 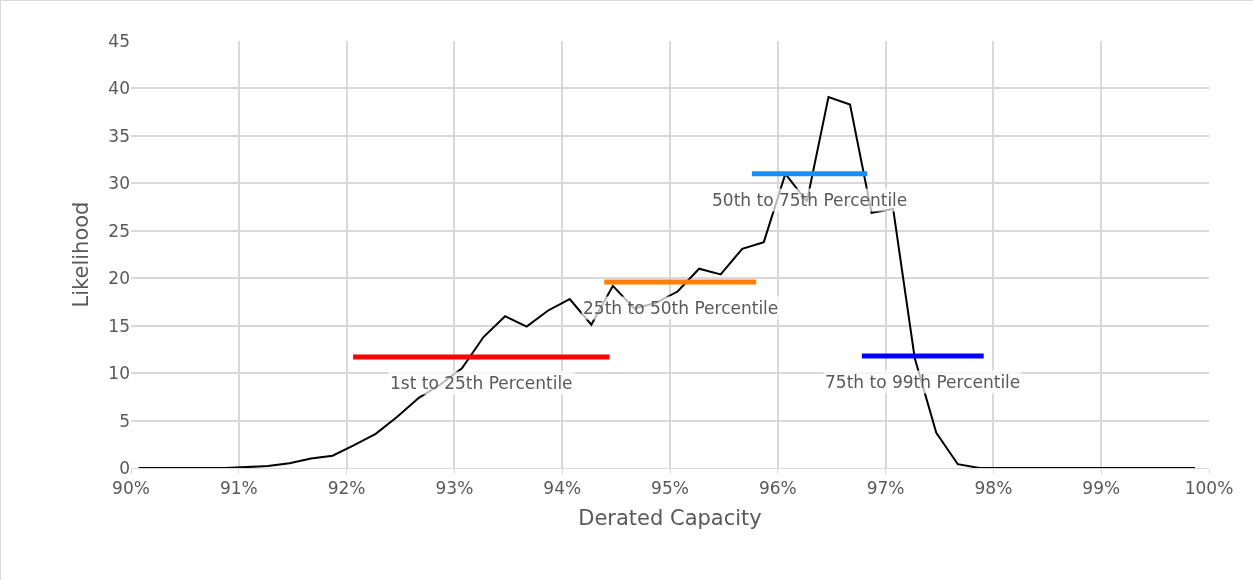 I want to click on y-tick-label: 30, so click(x=119, y=183).